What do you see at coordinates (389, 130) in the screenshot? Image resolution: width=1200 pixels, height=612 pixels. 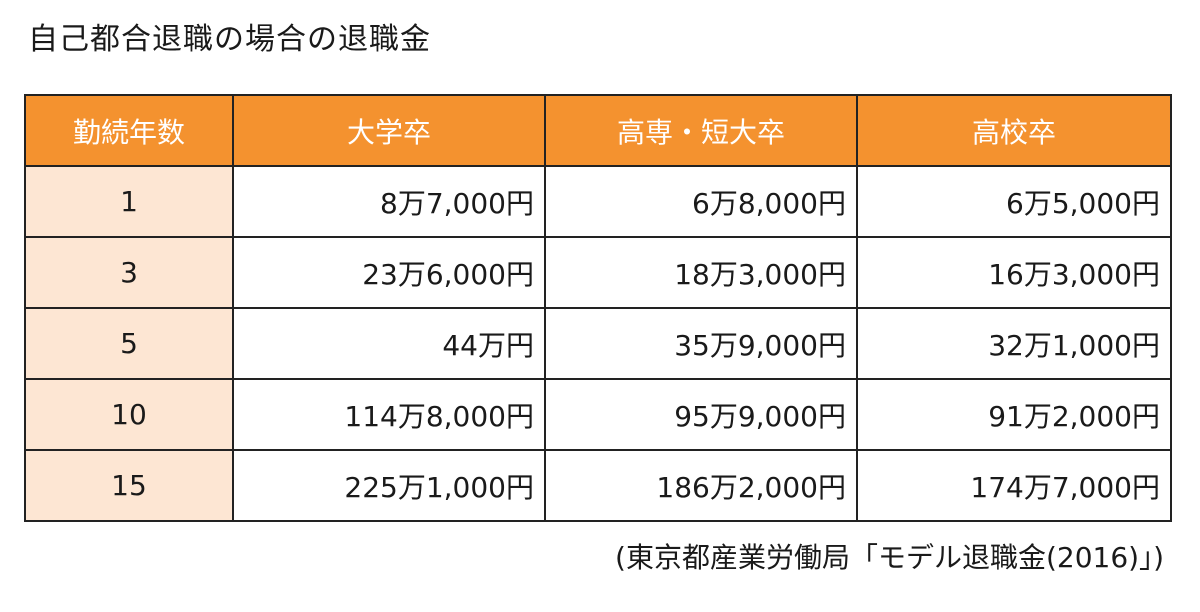 I see `header-university-graduate: 大学卒` at bounding box center [389, 130].